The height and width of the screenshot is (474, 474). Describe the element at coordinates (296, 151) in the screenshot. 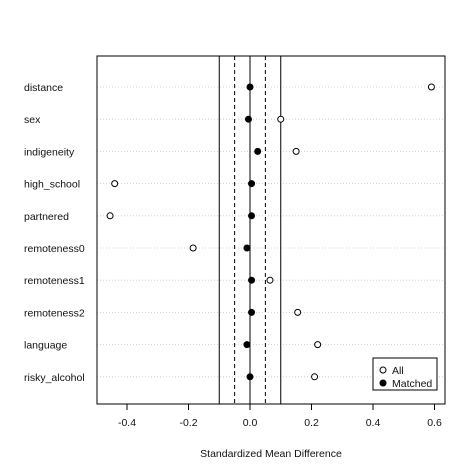

I see `point-all-indigeneity` at that location.